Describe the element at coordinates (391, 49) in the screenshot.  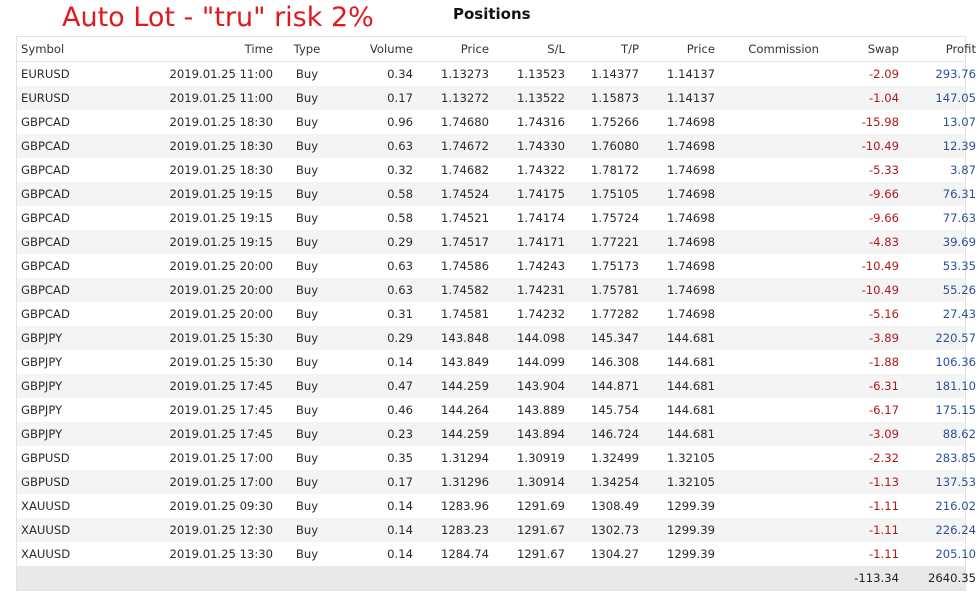
I see `col-header-volume: Volume` at that location.